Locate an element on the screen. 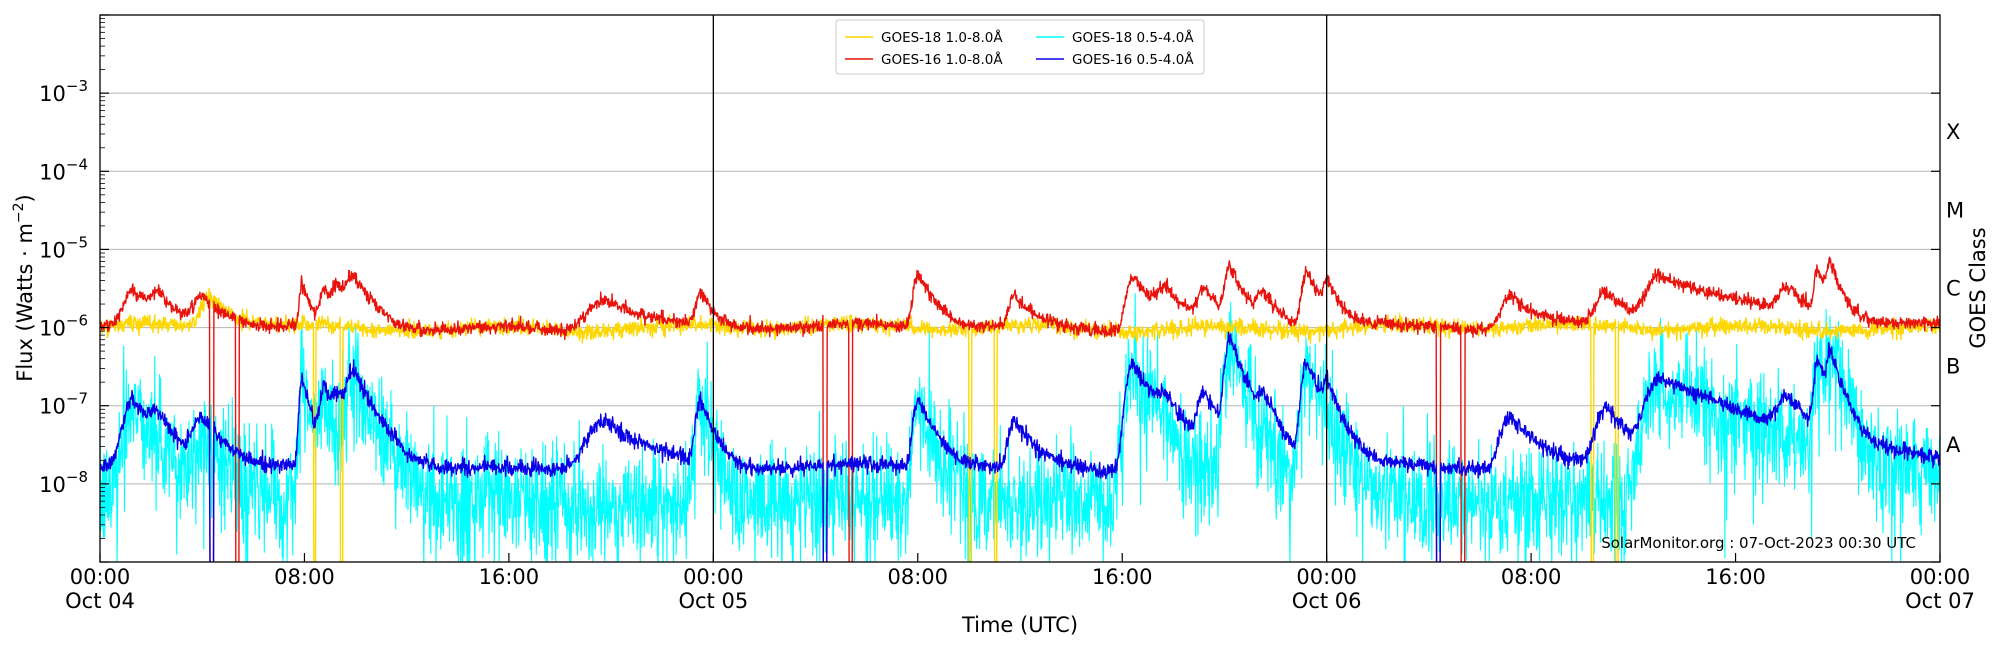 The image size is (2000, 650). goes-class-label: A is located at coordinates (1953, 445).